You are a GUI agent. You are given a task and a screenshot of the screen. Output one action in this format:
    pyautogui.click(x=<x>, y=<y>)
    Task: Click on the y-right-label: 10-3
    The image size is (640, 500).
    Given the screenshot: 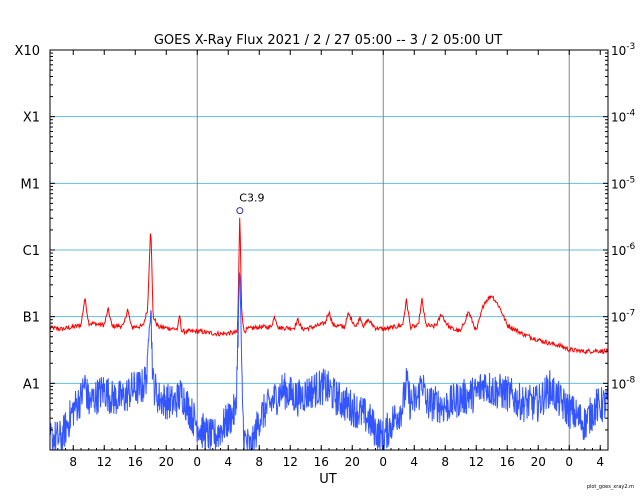 What is the action you would take?
    pyautogui.click(x=623, y=50)
    